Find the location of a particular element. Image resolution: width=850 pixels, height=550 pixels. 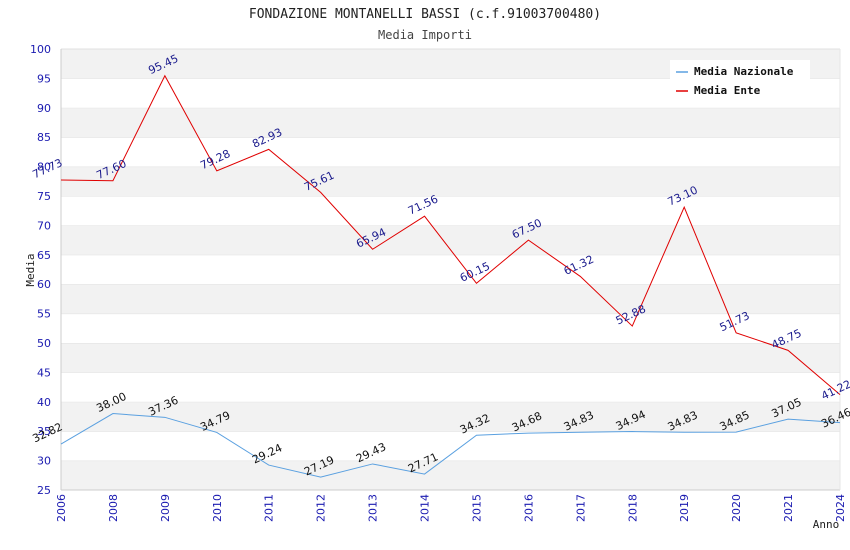

x-tick-label: 2009 is located at coordinates (165, 508).